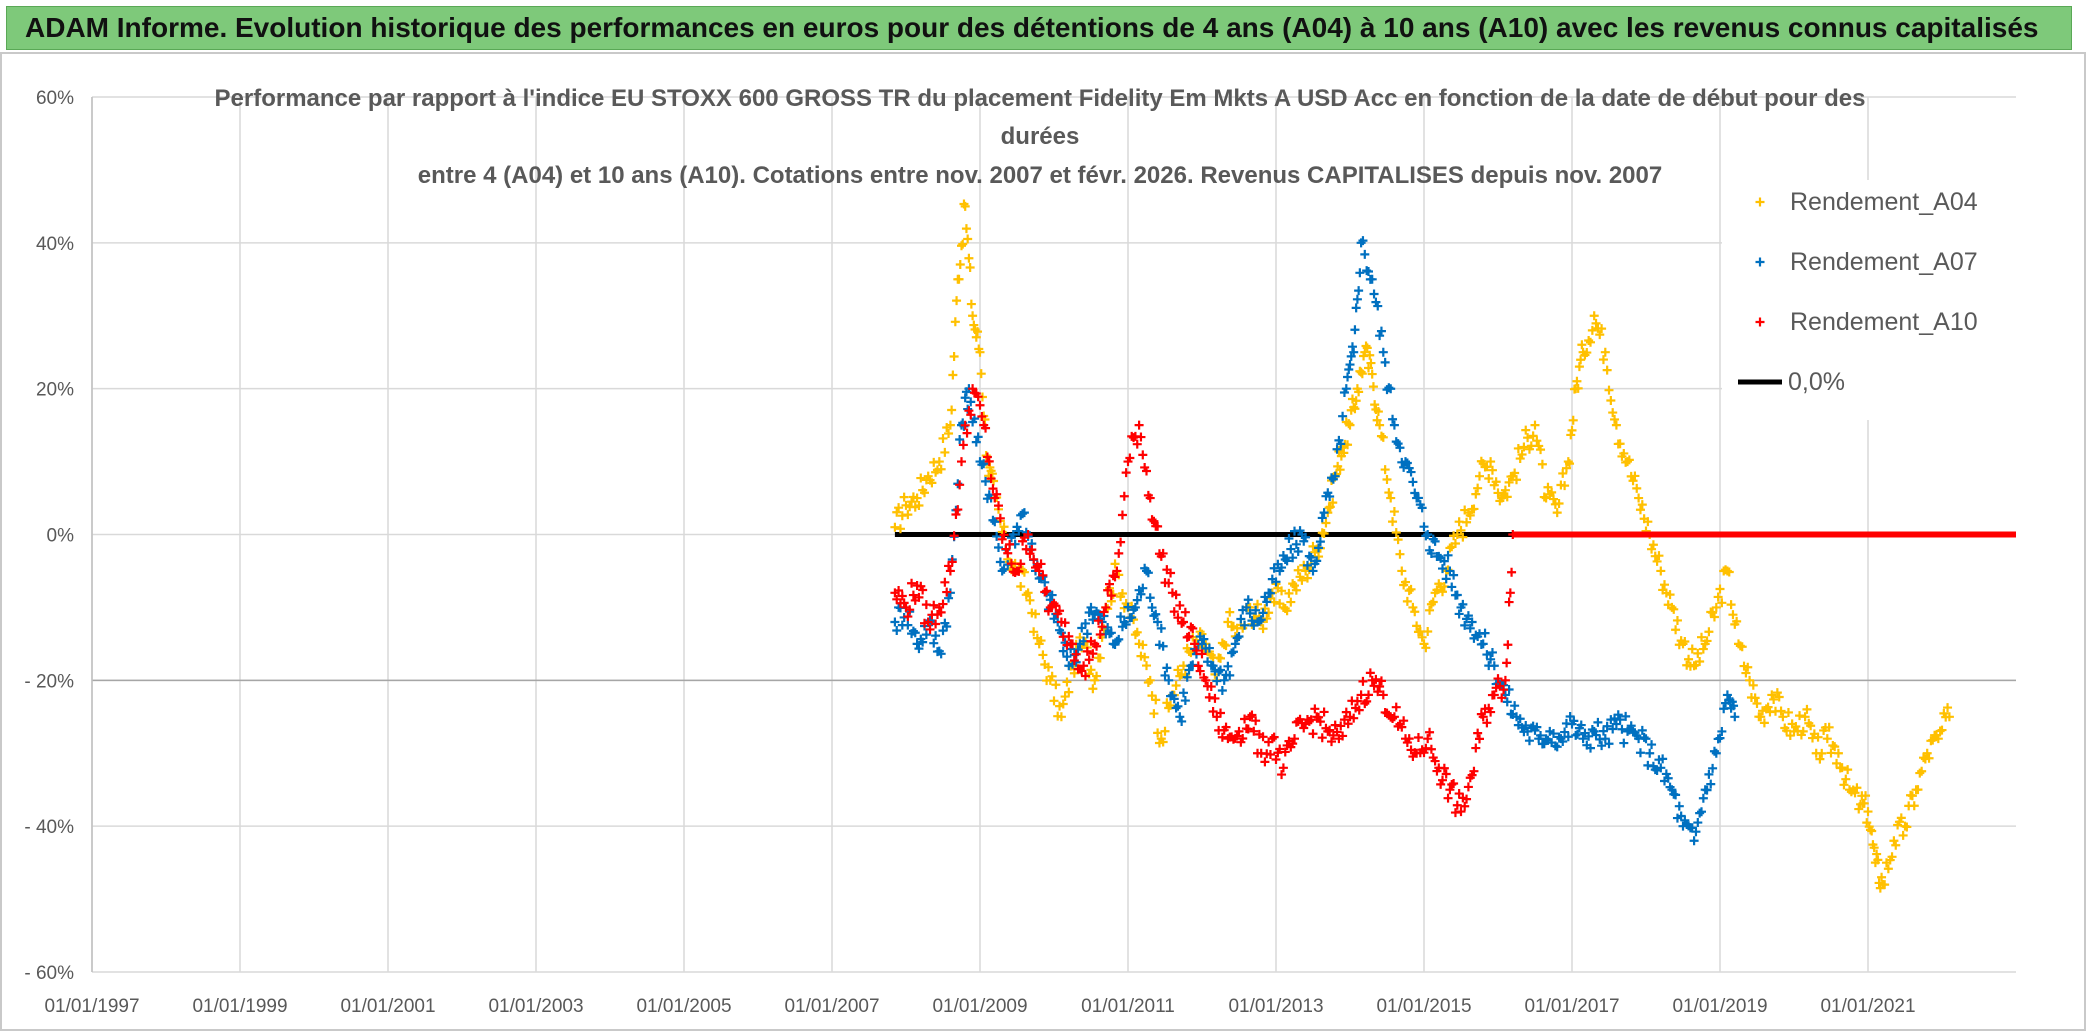 This screenshot has width=2086, height=1031. I want to click on x-tick-label: 01/01/2011, so click(1128, 1006).